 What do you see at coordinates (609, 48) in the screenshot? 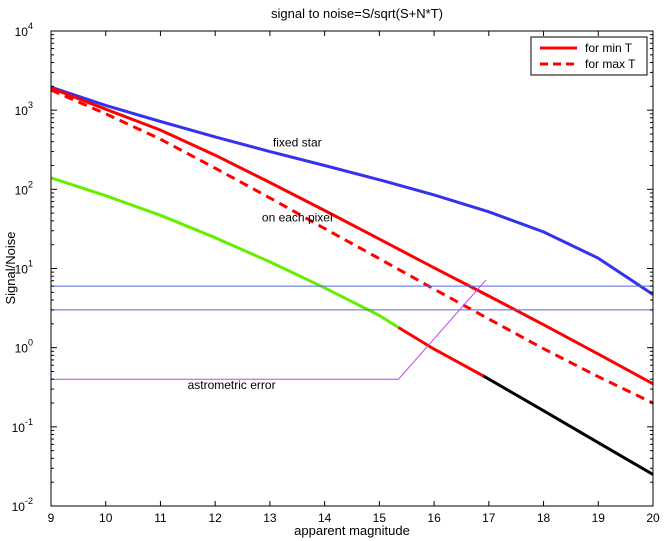
I see `legend-label-min-t: for min T` at bounding box center [609, 48].